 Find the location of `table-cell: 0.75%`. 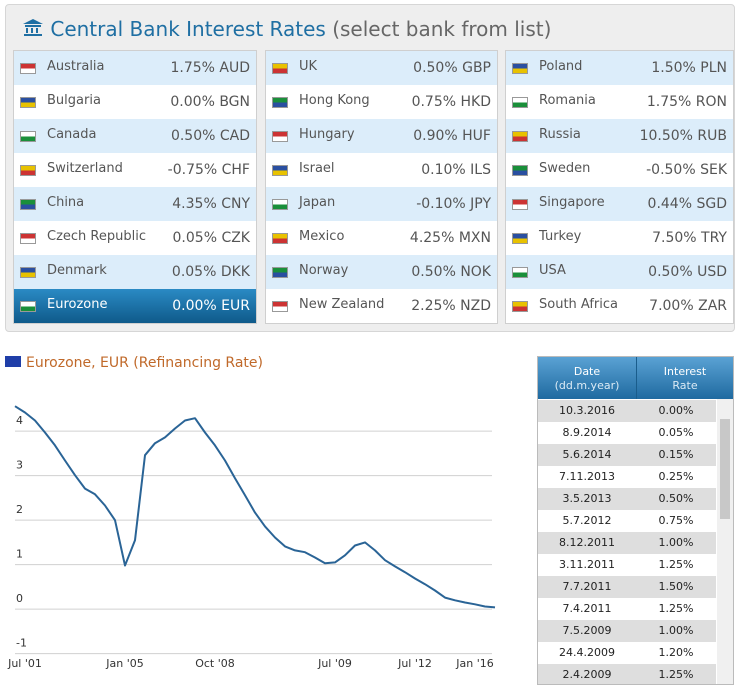

table-cell: 0.75% is located at coordinates (676, 520).